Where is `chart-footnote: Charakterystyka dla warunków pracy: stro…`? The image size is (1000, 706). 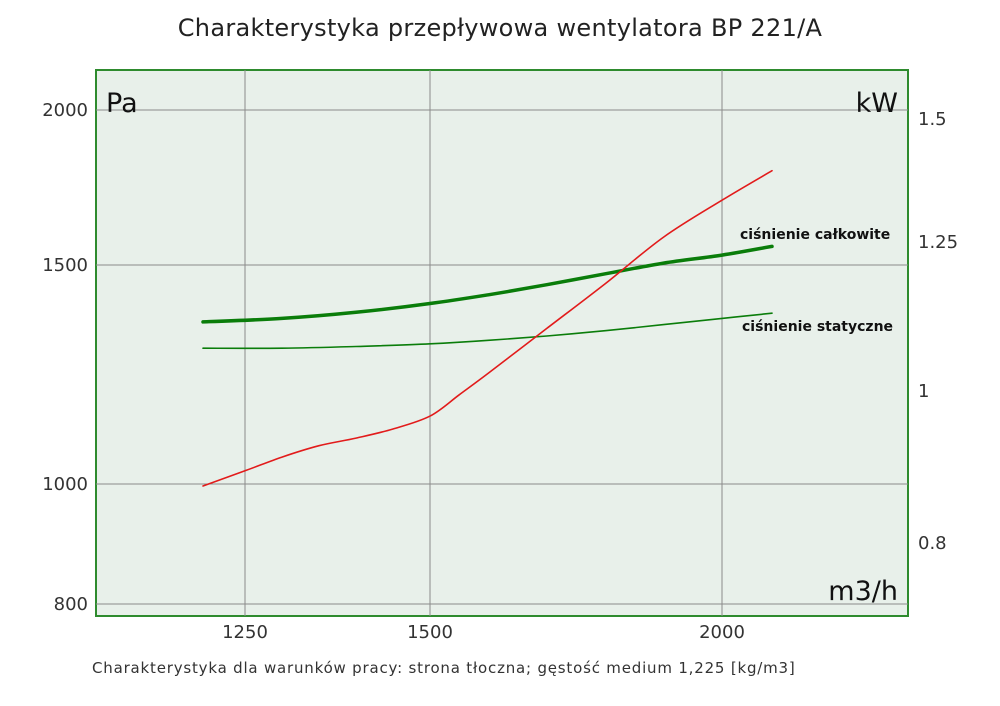 chart-footnote: Charakterystyka dla warunków pracy: stro… is located at coordinates (444, 668).